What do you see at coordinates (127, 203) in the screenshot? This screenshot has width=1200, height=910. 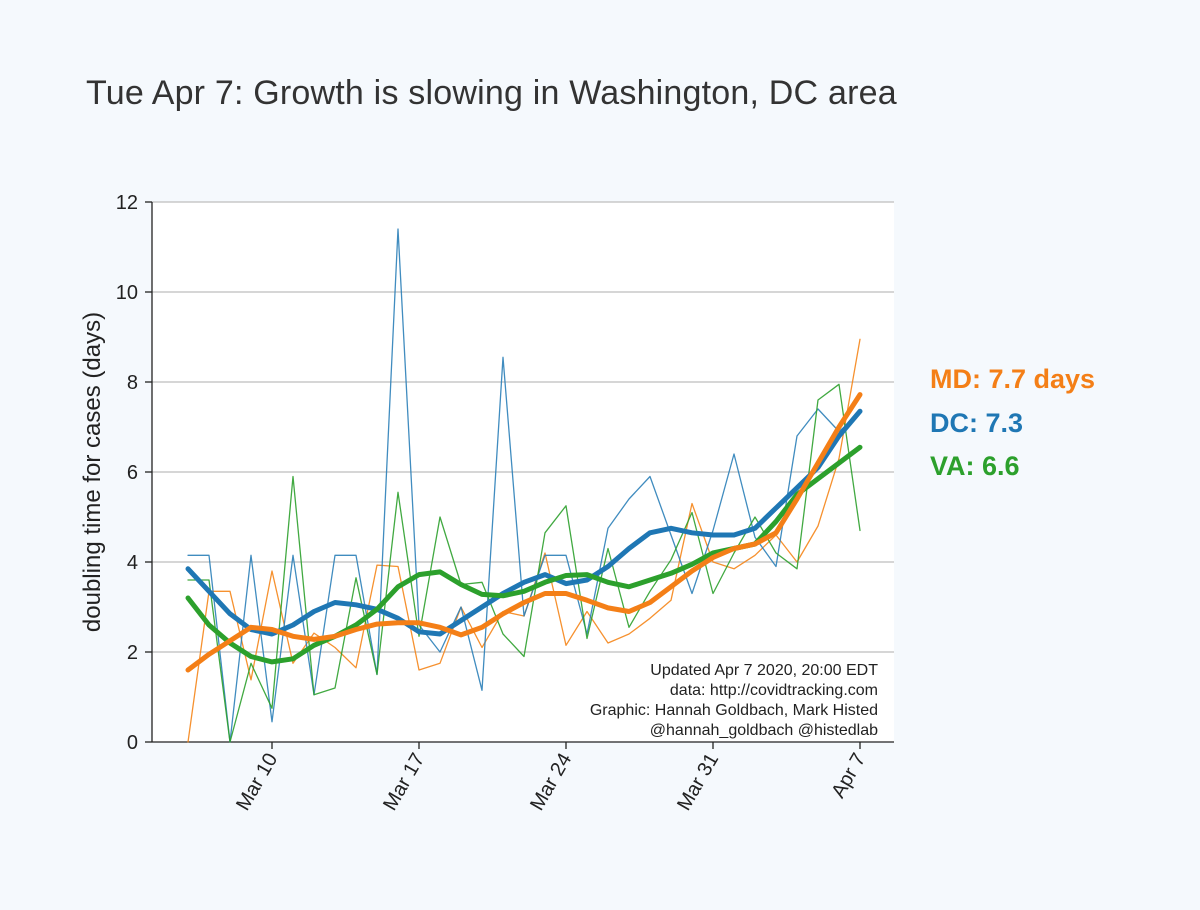 I see `y-tick-label: 12` at bounding box center [127, 203].